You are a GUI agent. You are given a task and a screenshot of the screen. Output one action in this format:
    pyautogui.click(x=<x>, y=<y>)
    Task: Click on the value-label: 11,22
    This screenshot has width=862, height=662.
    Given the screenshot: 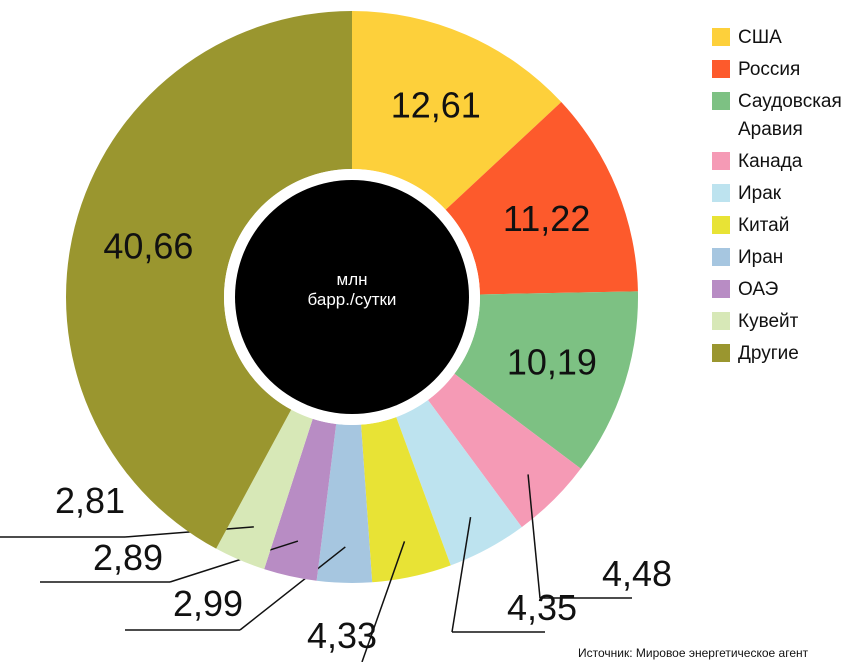 What is the action you would take?
    pyautogui.click(x=546, y=218)
    